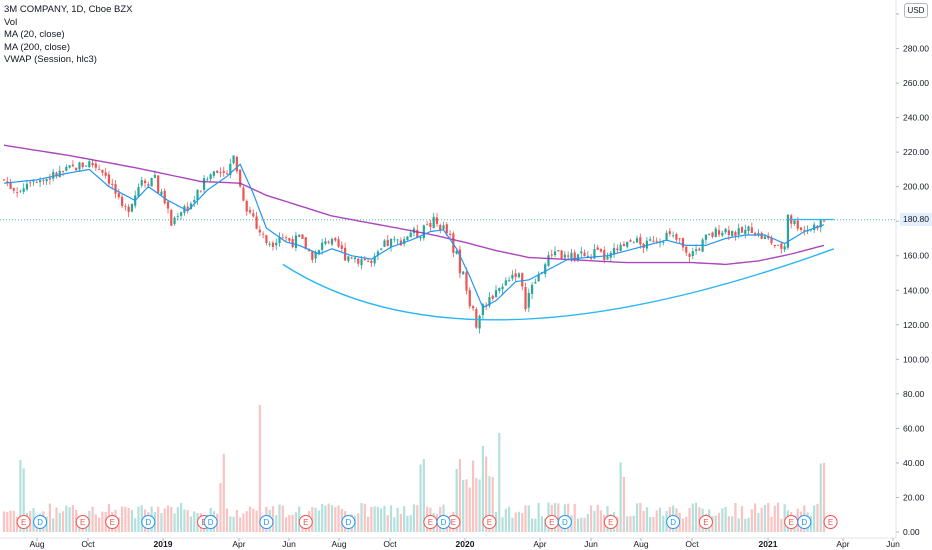 This screenshot has width=932, height=550. I want to click on price-tick-label: 220.00, so click(916, 152).